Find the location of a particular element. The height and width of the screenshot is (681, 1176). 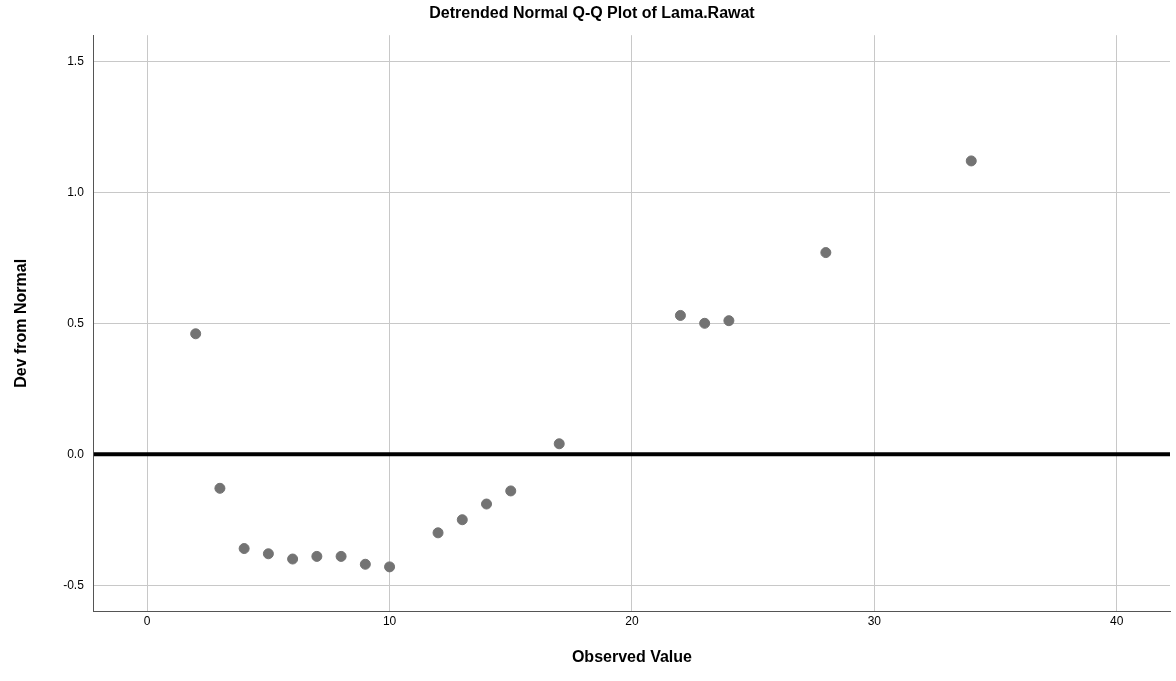

y-tick-label: 1.5 is located at coordinates (76, 60).